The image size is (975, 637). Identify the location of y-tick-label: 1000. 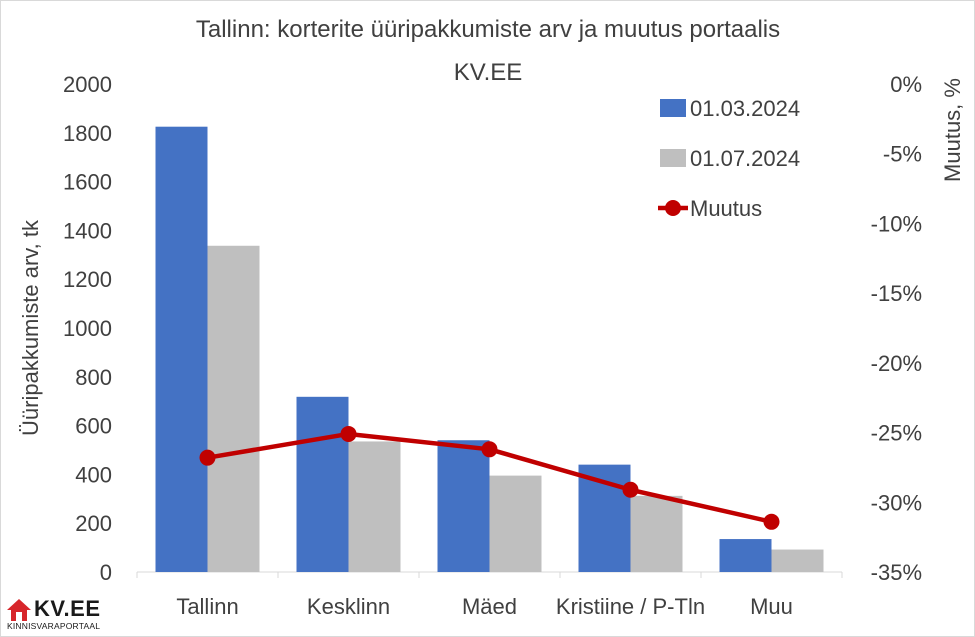
(87, 328).